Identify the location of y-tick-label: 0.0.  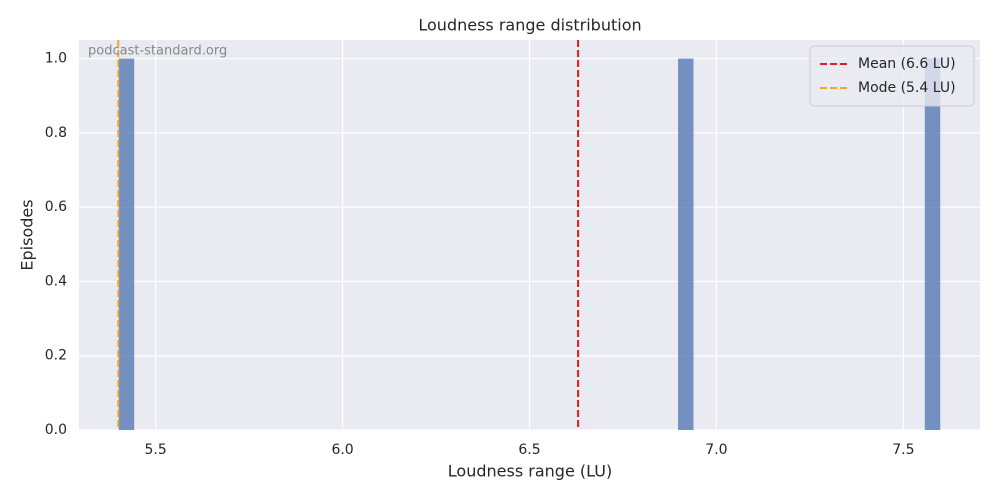
(56, 430).